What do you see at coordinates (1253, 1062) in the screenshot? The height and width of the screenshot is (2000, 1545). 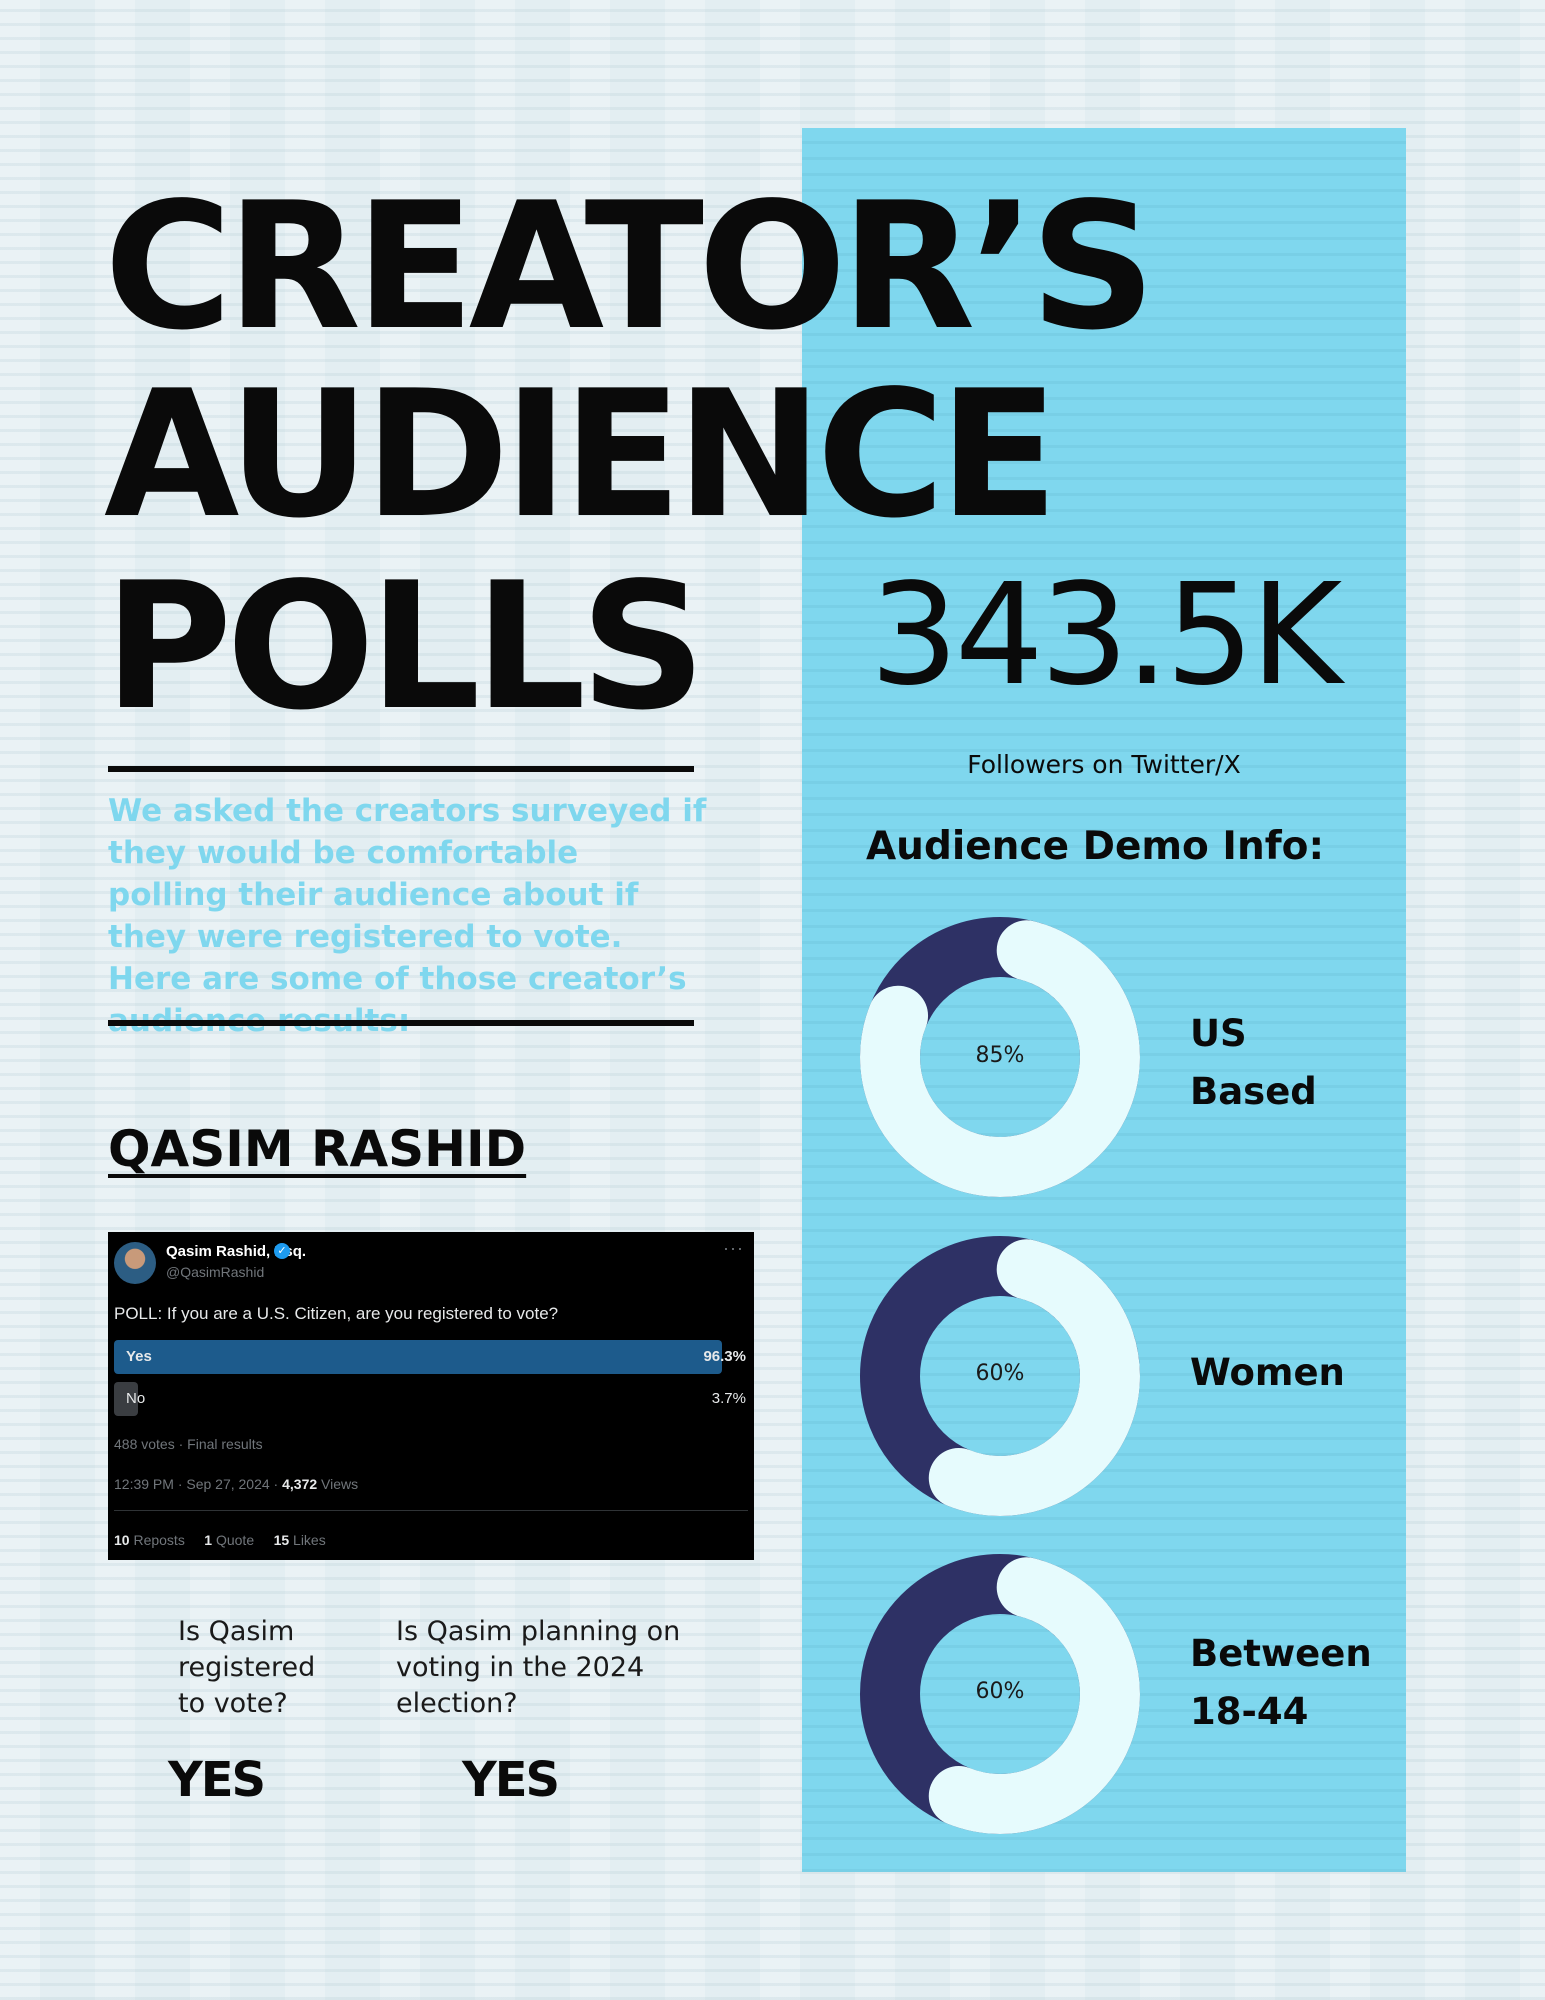 I see `demo-label-us-based: US Based` at bounding box center [1253, 1062].